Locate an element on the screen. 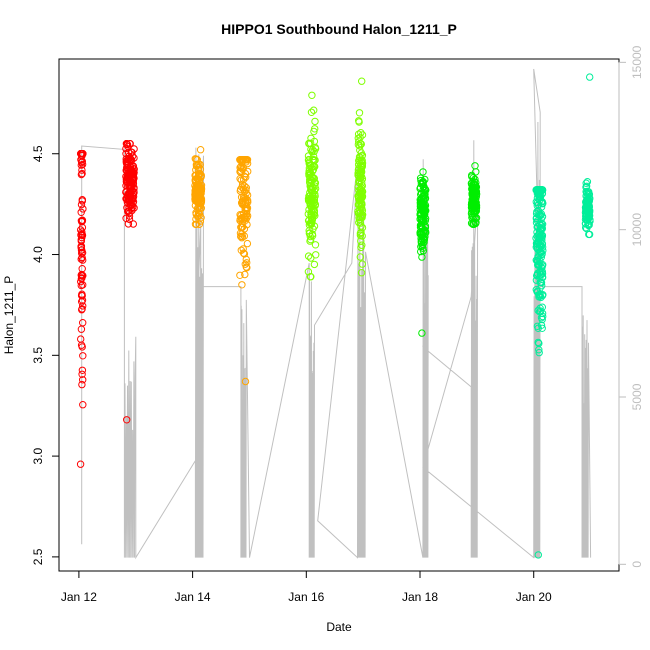  y-axis-label: Halon_1211_P is located at coordinates (9, 315).